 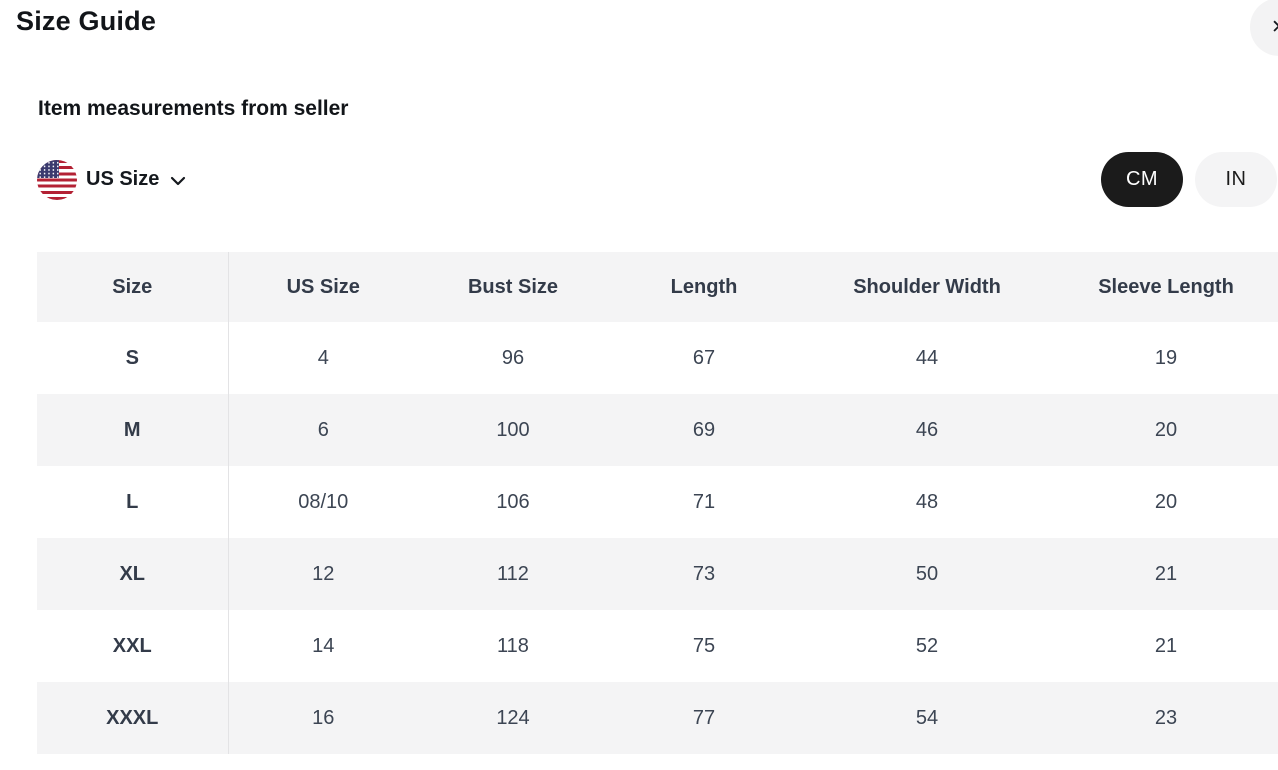 What do you see at coordinates (133, 502) in the screenshot?
I see `size-cell: L` at bounding box center [133, 502].